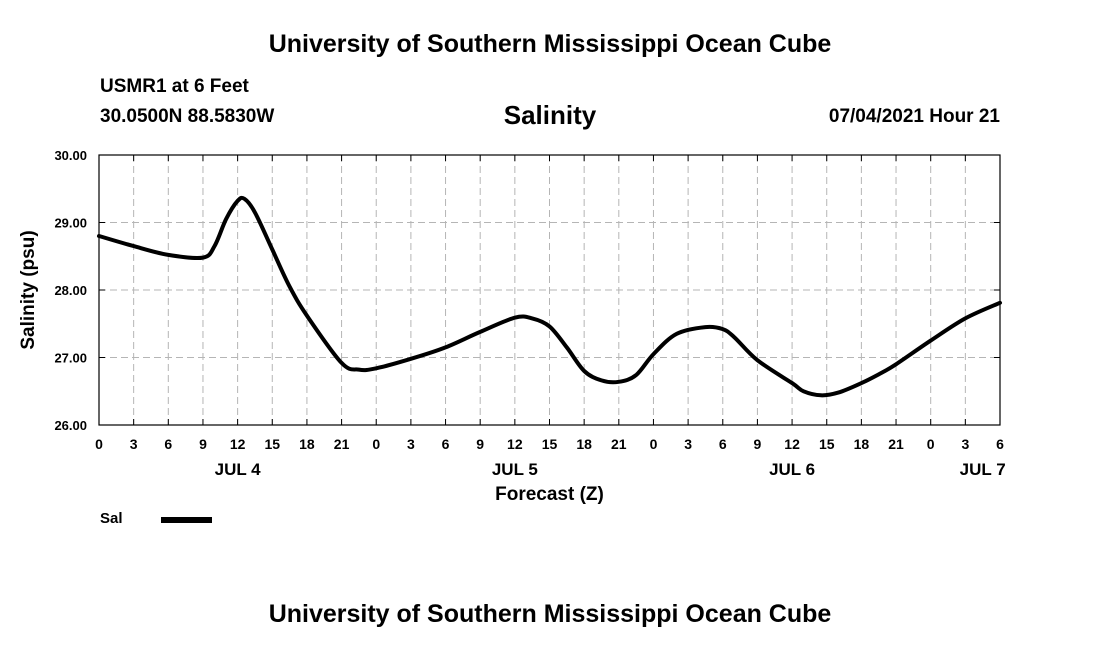 The width and height of the screenshot is (1100, 650). What do you see at coordinates (70, 290) in the screenshot?
I see `y-tick-label: 28.00` at bounding box center [70, 290].